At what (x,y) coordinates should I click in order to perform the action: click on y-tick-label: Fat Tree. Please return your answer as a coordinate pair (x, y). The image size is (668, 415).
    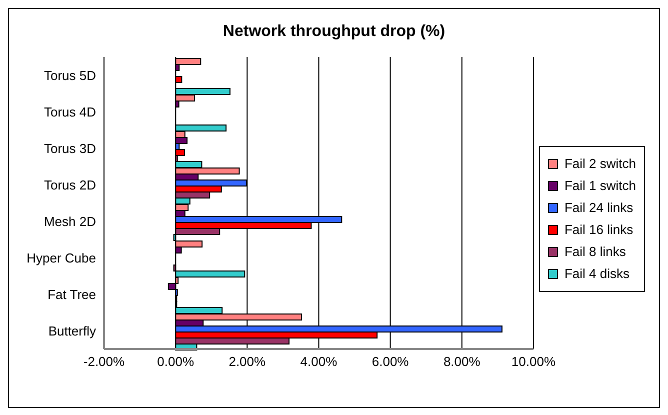
    Looking at the image, I should click on (72, 294).